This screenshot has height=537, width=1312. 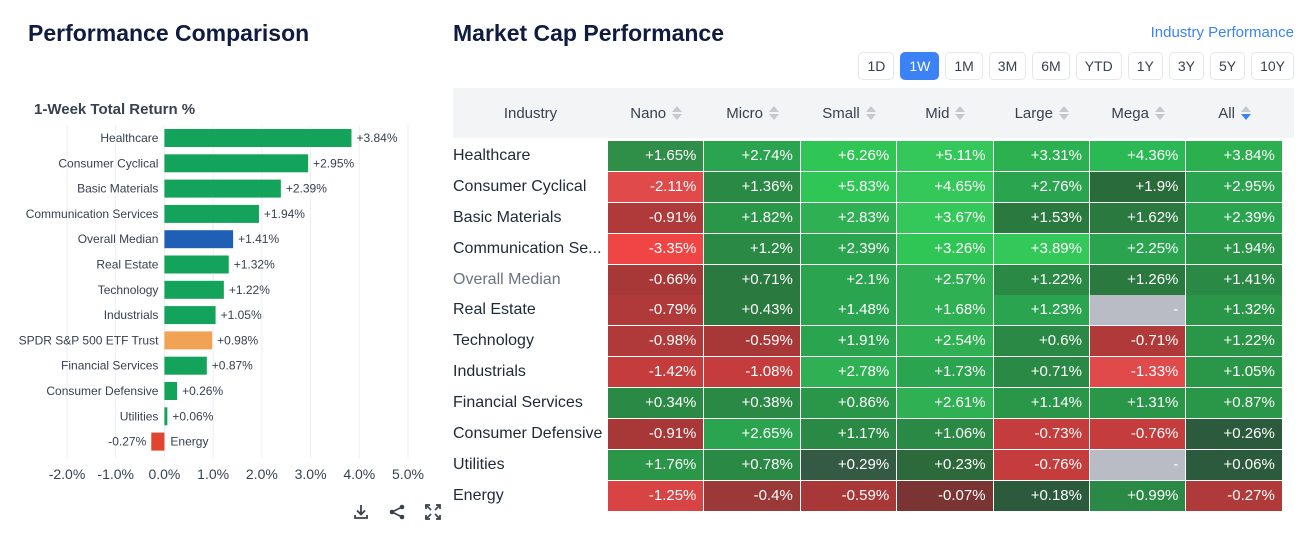 What do you see at coordinates (489, 372) in the screenshot?
I see `row-industry-label: Industrials` at bounding box center [489, 372].